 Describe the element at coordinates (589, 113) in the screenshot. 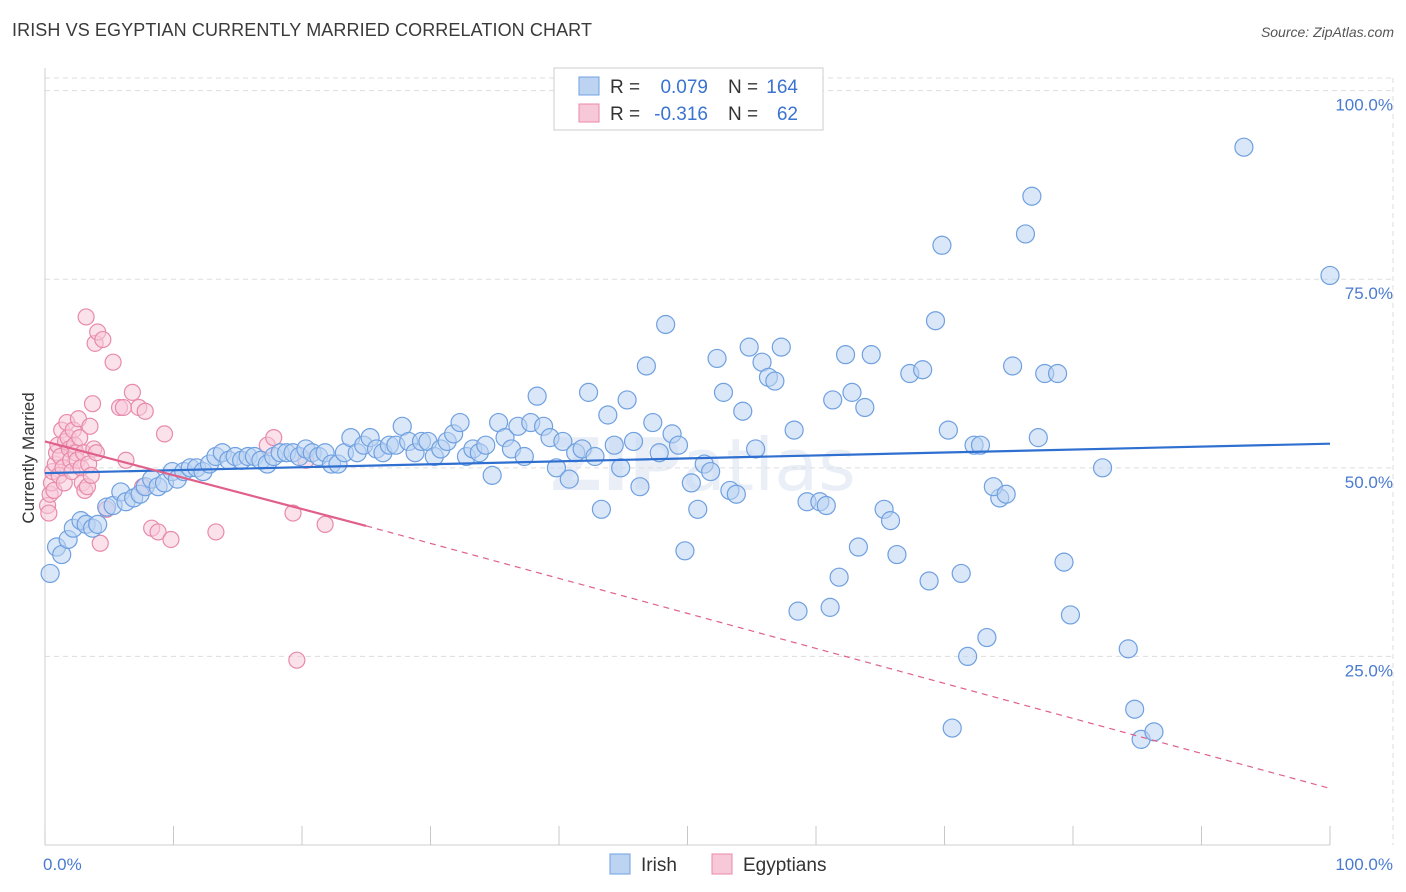

I see `legend-swatch-egyptians` at that location.